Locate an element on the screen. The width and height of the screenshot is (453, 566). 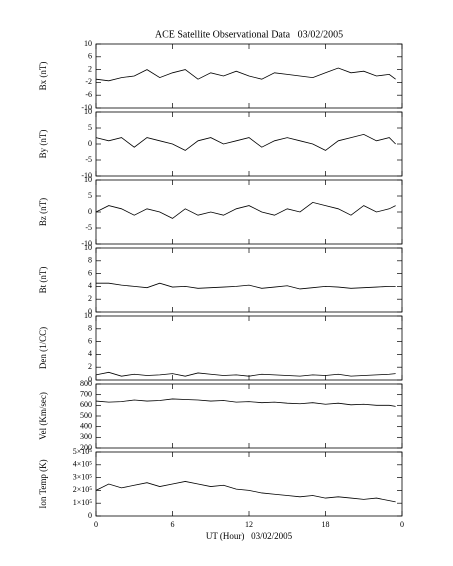
y-tick-label: 500 is located at coordinates (86, 415).